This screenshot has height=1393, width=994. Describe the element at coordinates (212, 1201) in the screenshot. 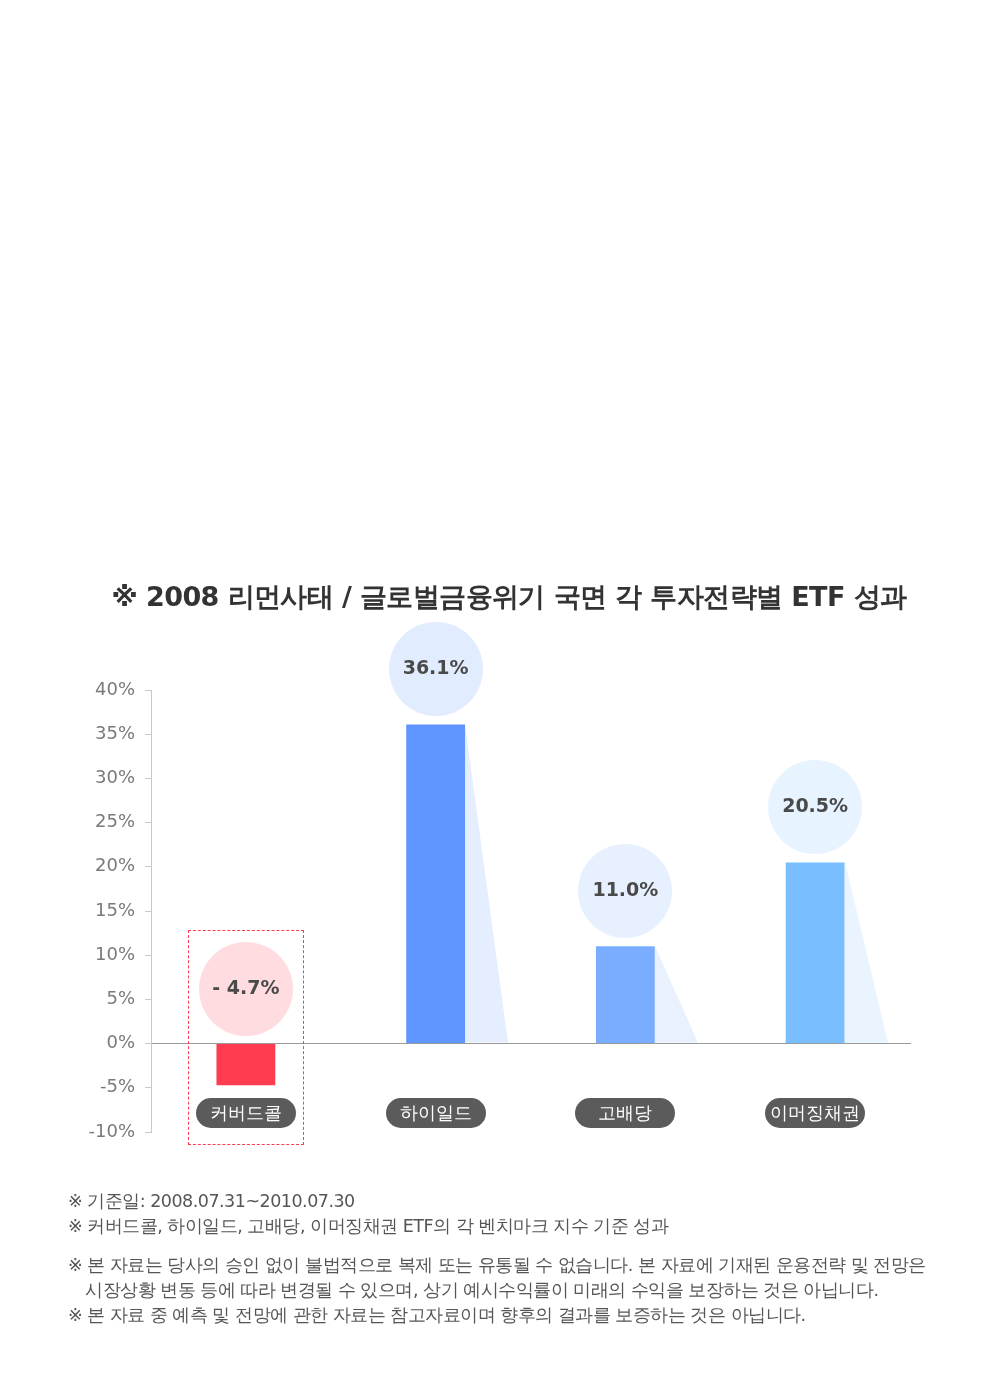

I see `text: ※ 기준일: 2008.07.31~2010.07.30` at that location.